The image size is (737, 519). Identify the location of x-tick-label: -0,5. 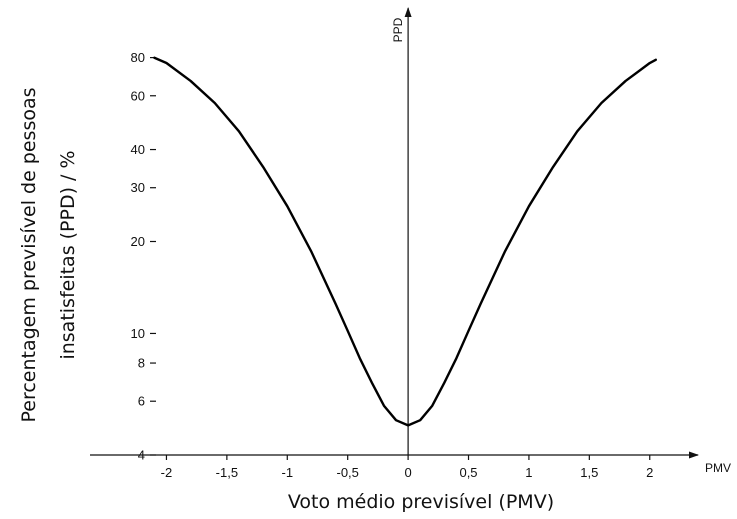
(347, 472).